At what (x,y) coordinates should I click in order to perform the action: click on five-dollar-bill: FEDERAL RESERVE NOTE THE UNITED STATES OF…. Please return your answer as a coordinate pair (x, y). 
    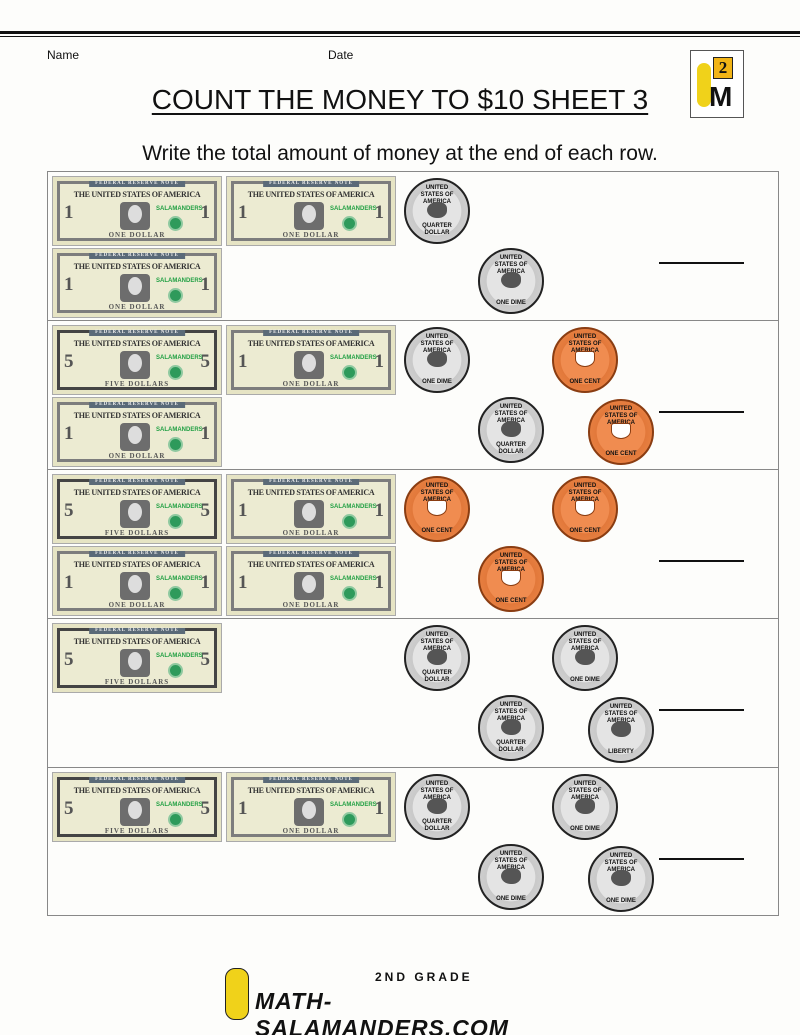
    Looking at the image, I should click on (137, 360).